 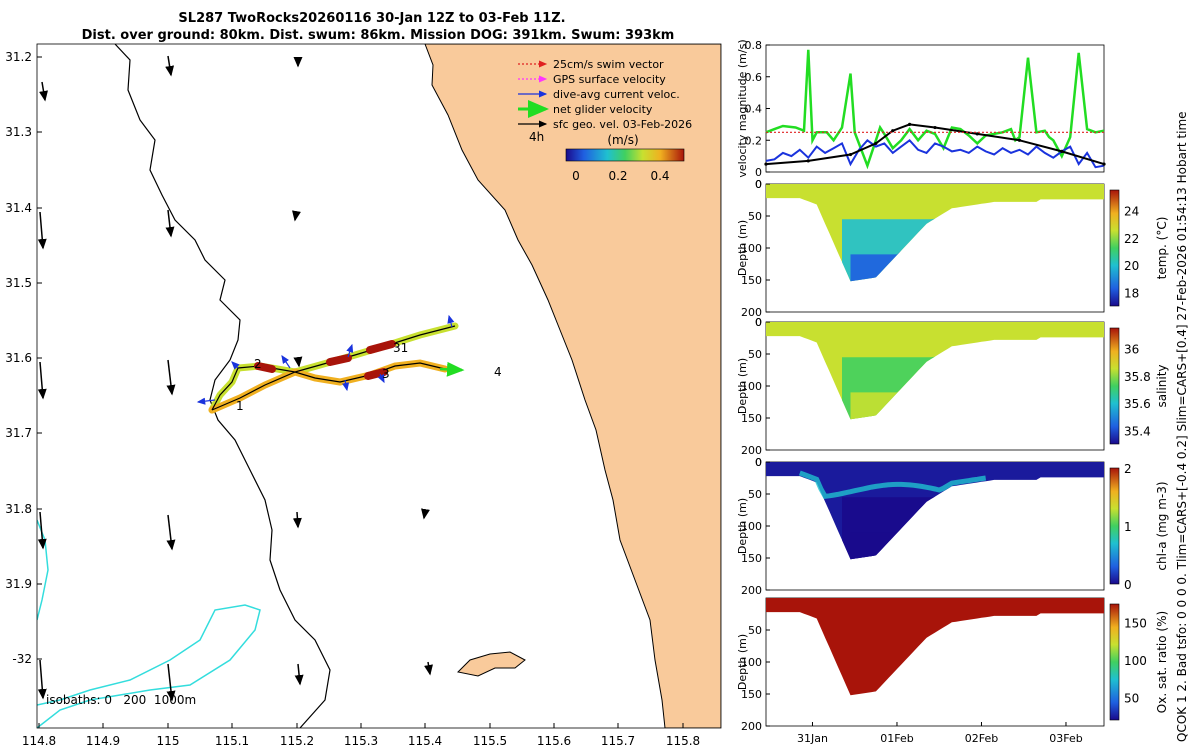 I want to click on lat-tick-label: 31.9, so click(x=18, y=584).